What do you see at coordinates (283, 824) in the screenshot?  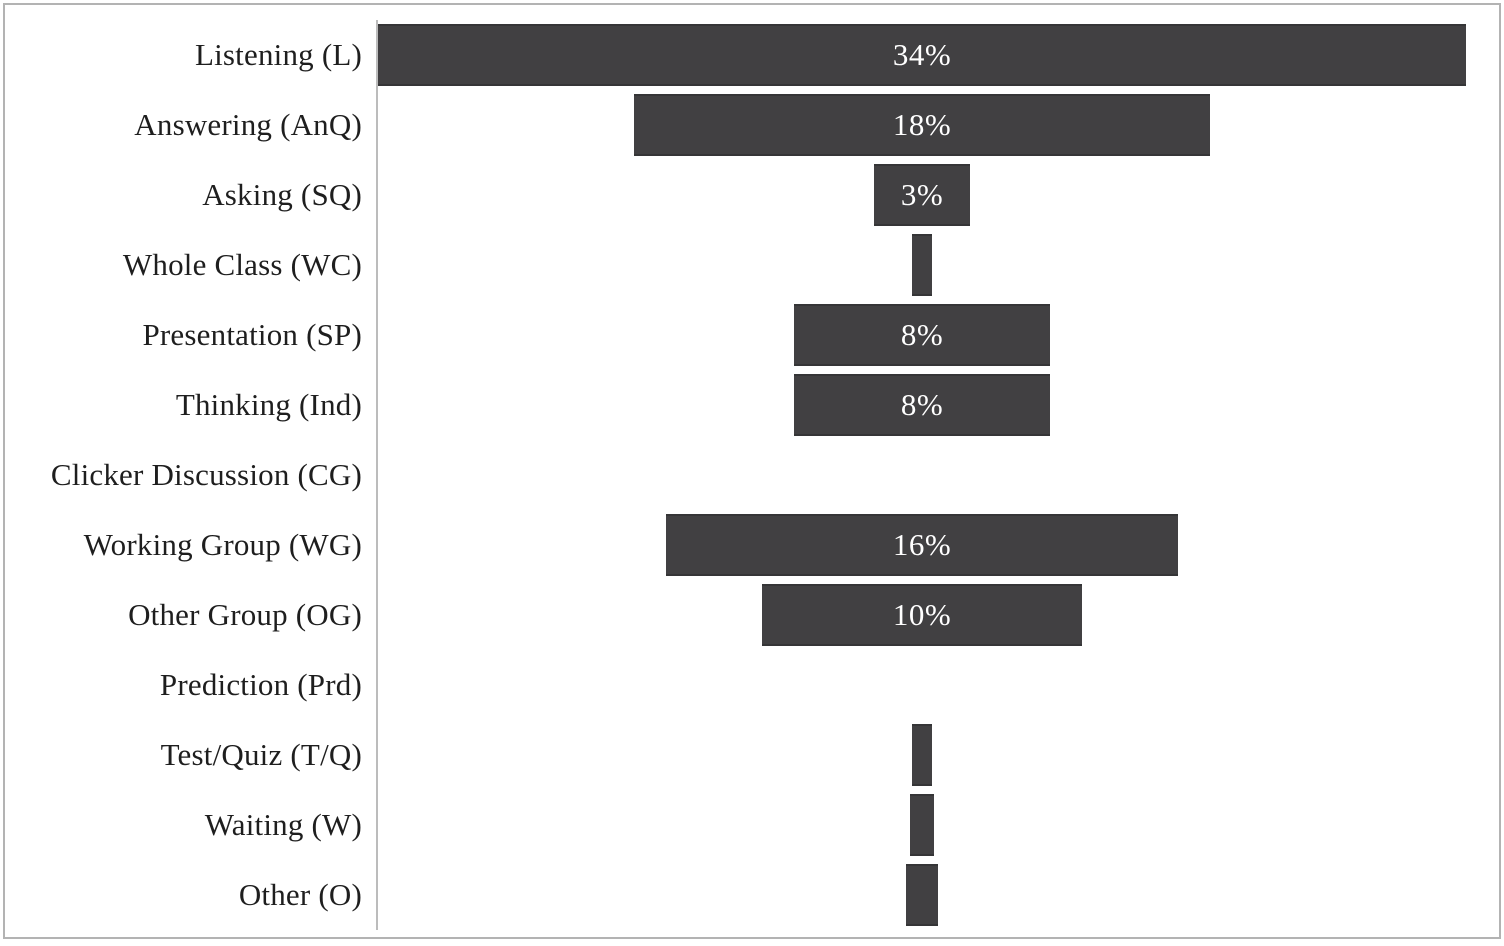 I see `category-label: Waiting (W)` at bounding box center [283, 824].